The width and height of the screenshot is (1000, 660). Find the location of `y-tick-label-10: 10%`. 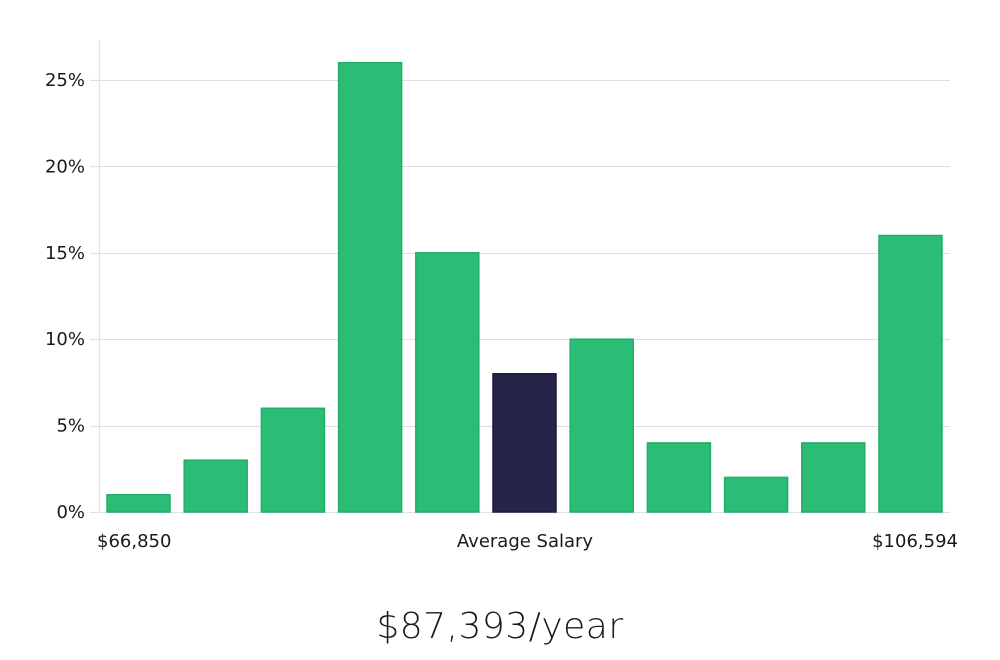

y-tick-label-10: 10% is located at coordinates (65, 339).